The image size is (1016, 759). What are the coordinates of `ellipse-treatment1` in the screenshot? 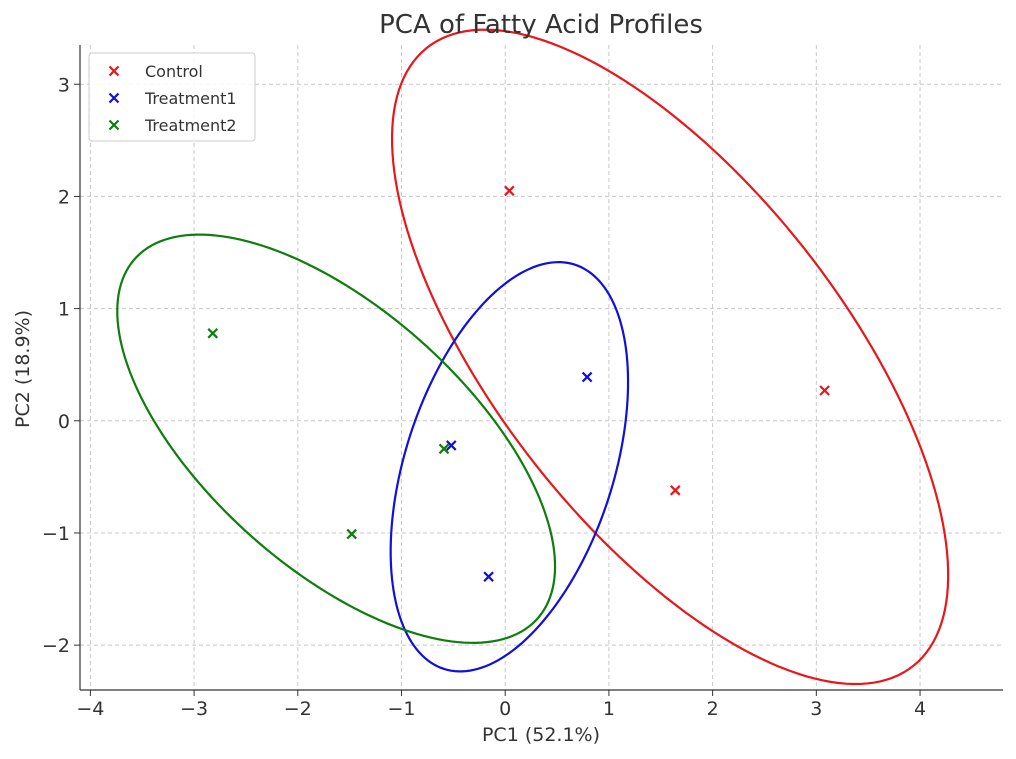 It's located at (509, 467).